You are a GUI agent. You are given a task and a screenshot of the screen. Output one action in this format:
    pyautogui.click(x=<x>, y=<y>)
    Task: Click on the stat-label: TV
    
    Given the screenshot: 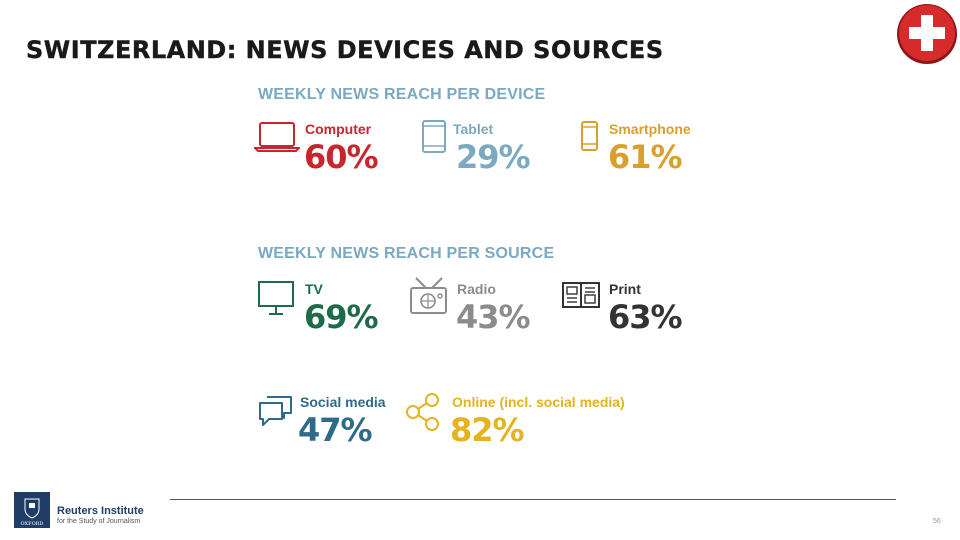 What is the action you would take?
    pyautogui.click(x=314, y=289)
    